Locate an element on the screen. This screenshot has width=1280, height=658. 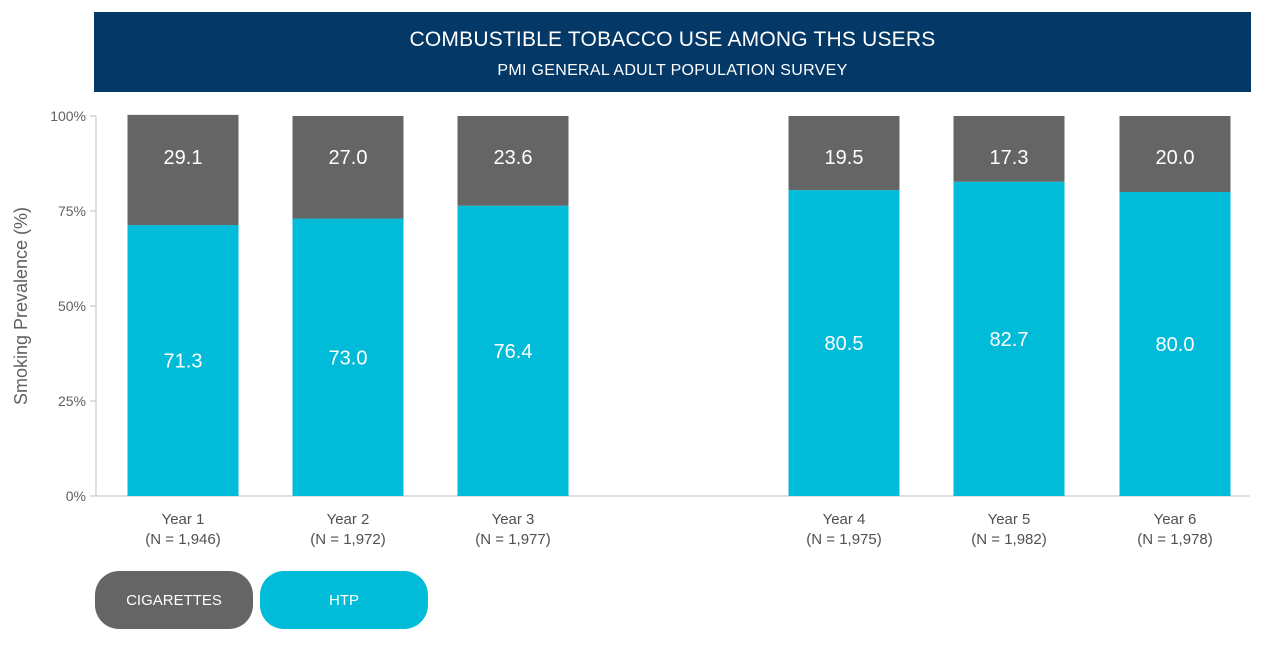
data-label-htp-4: 80.5 is located at coordinates (844, 344).